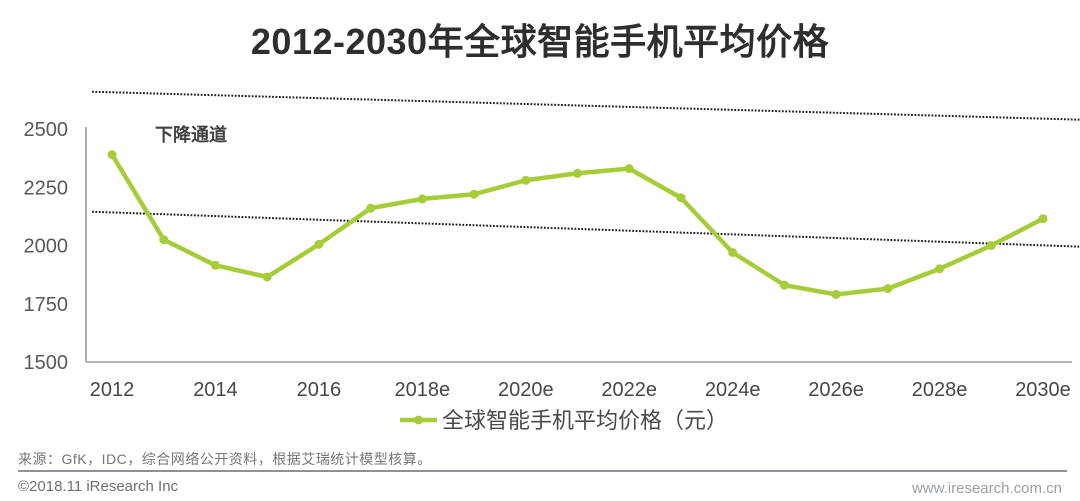 This screenshot has width=1080, height=501. What do you see at coordinates (585, 105) in the screenshot?
I see `channel-upper-dotted-line` at bounding box center [585, 105].